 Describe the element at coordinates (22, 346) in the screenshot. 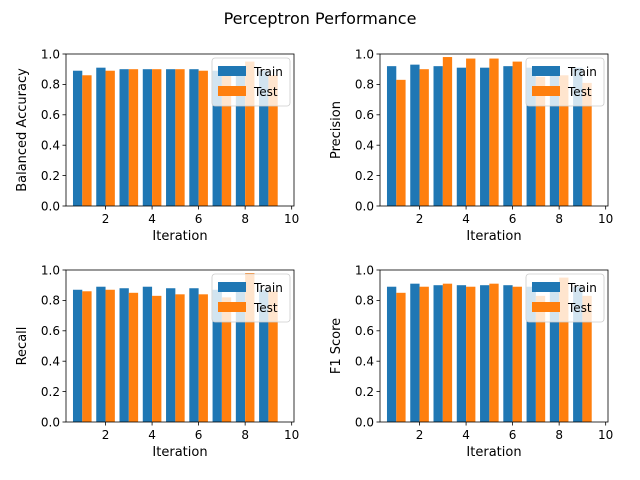

I see `y-axis-label: Recall` at that location.